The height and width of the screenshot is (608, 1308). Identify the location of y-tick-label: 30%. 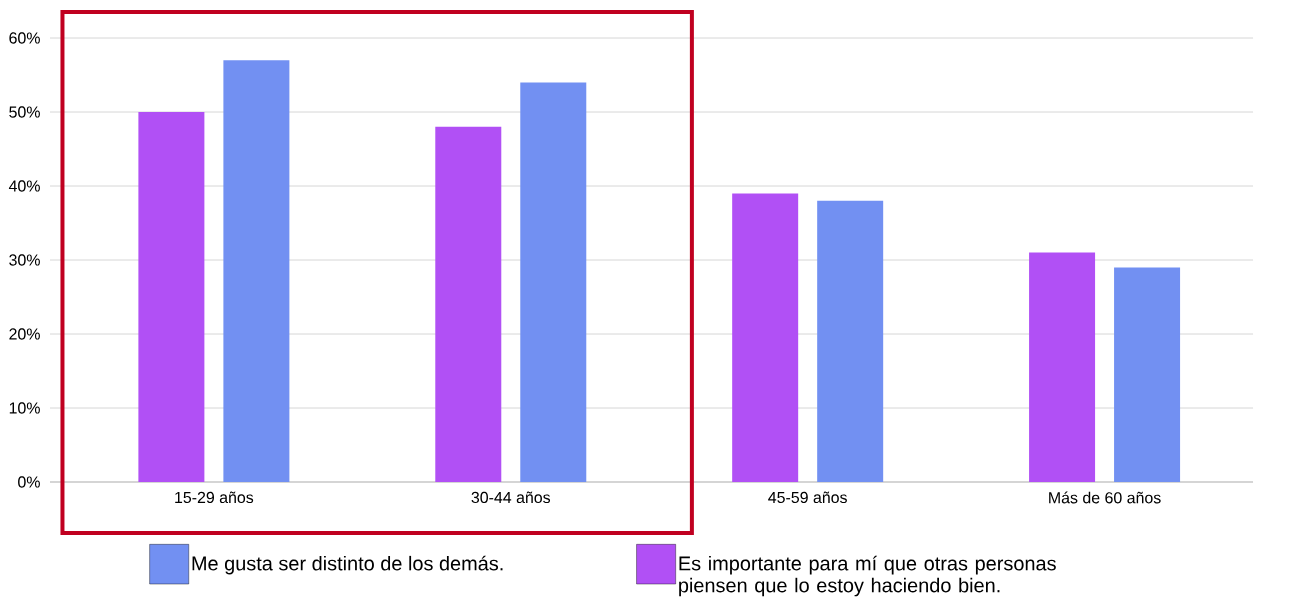
(24, 260).